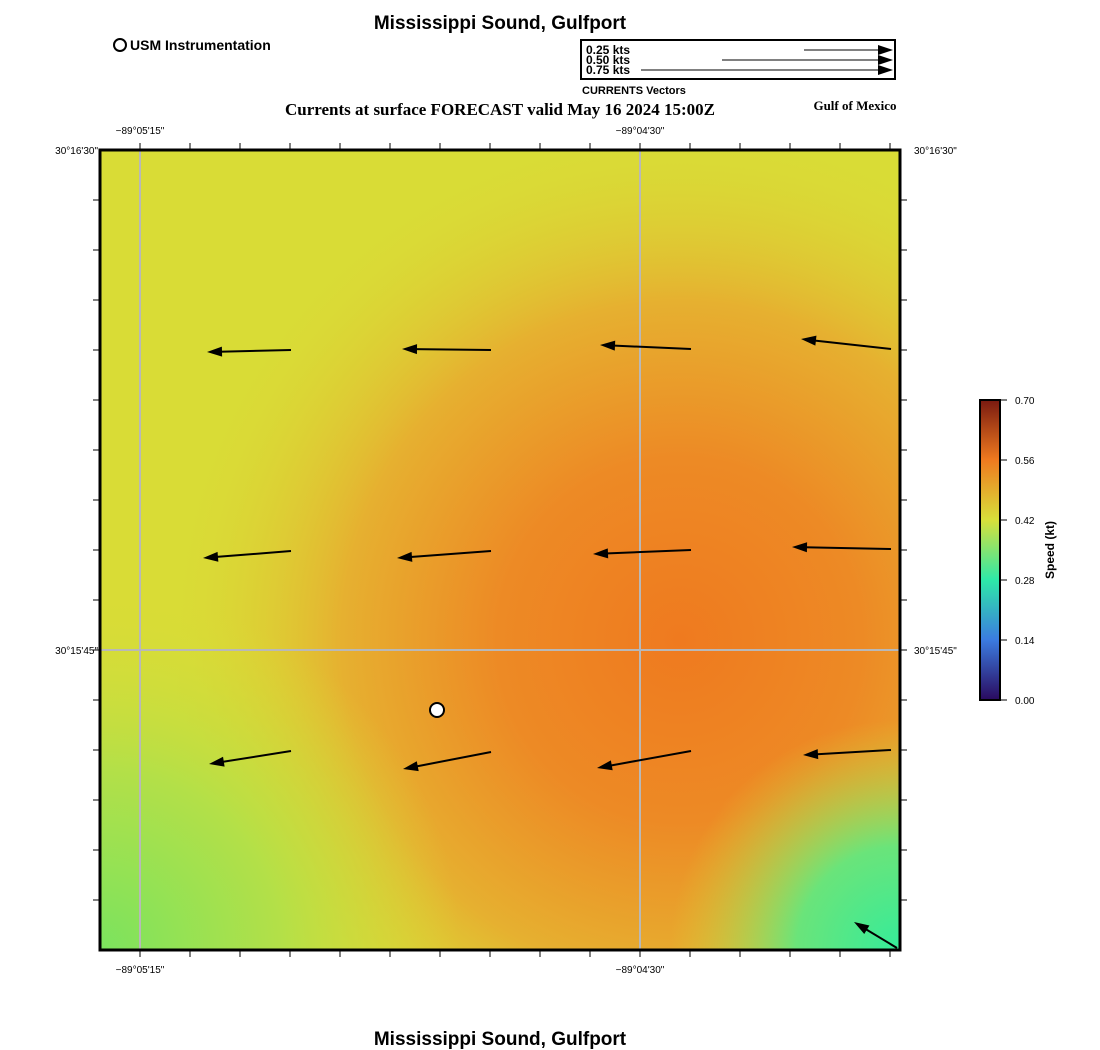  What do you see at coordinates (1025, 521) in the screenshot?
I see `colorbar-tick-label: 0.42` at bounding box center [1025, 521].